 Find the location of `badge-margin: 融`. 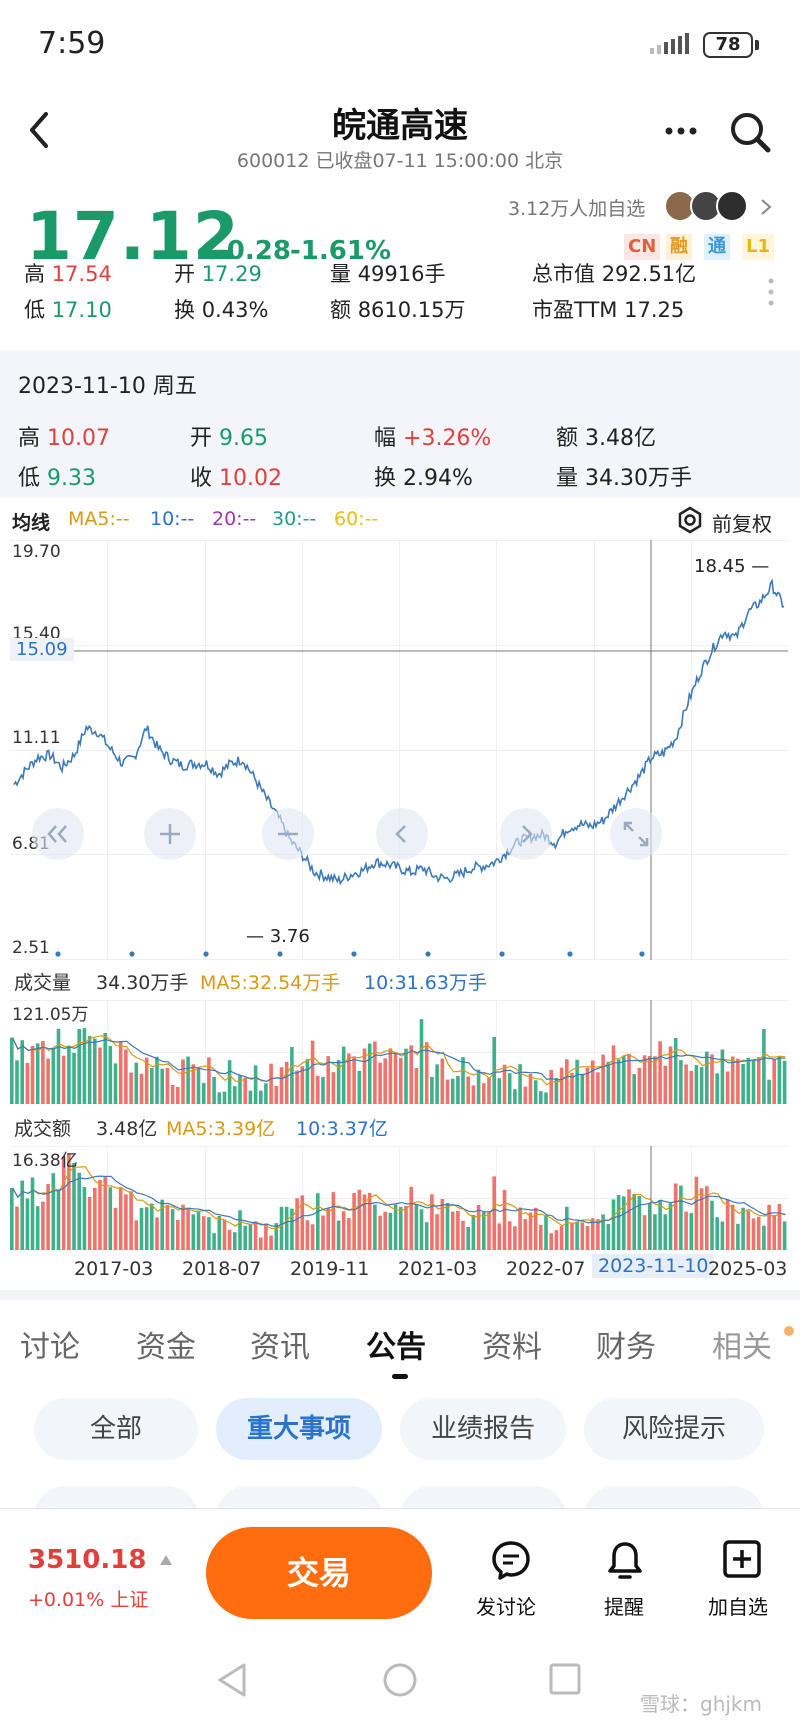

badge-margin: 融 is located at coordinates (679, 247).